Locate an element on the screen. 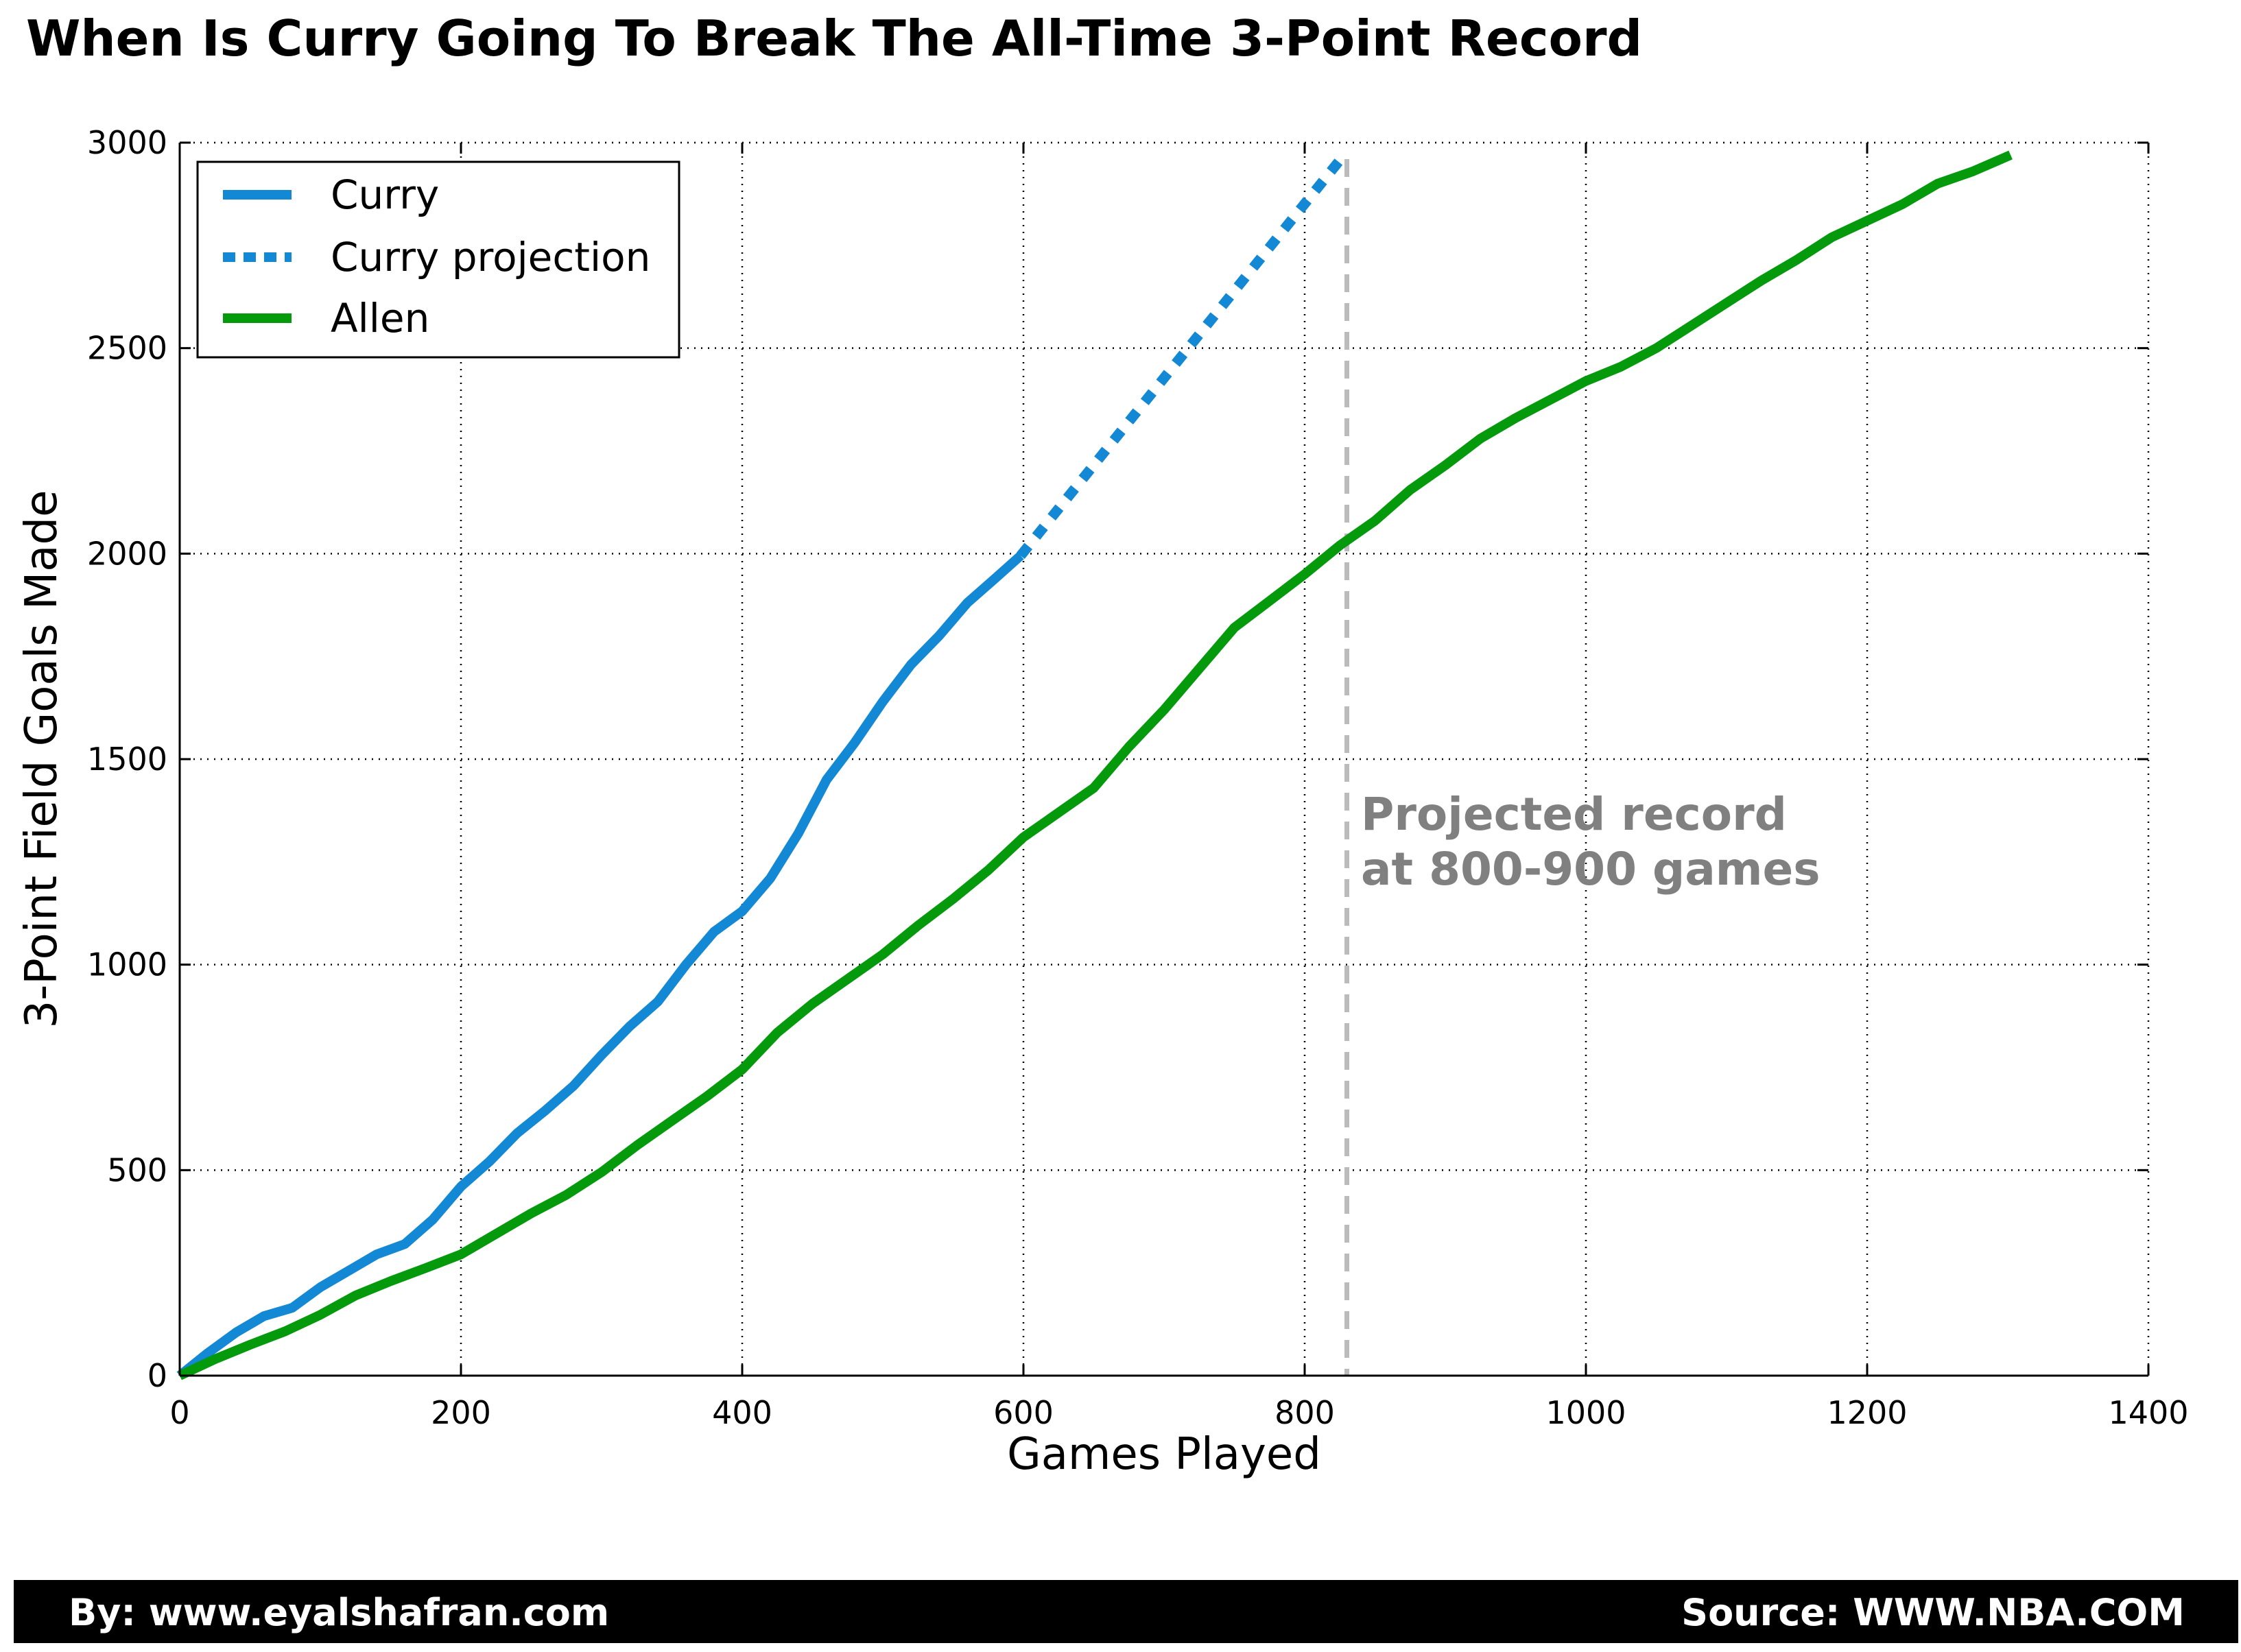 The height and width of the screenshot is (1652, 2241). x-tick-label-0: 0 is located at coordinates (179, 1413).